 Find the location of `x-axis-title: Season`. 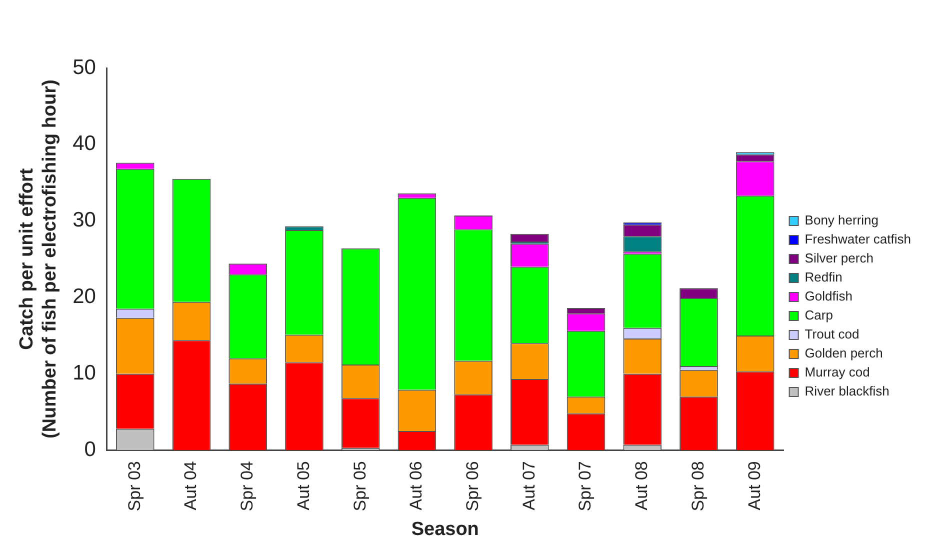

x-axis-title: Season is located at coordinates (445, 529).